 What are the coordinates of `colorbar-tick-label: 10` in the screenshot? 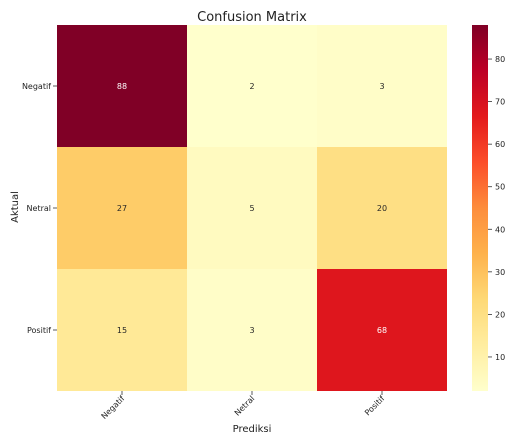 It's located at (500, 357).